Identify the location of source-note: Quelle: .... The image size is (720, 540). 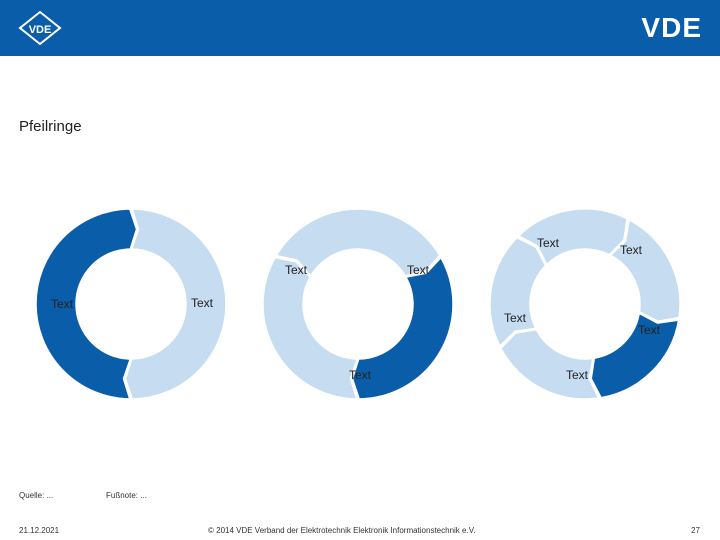
(36, 495).